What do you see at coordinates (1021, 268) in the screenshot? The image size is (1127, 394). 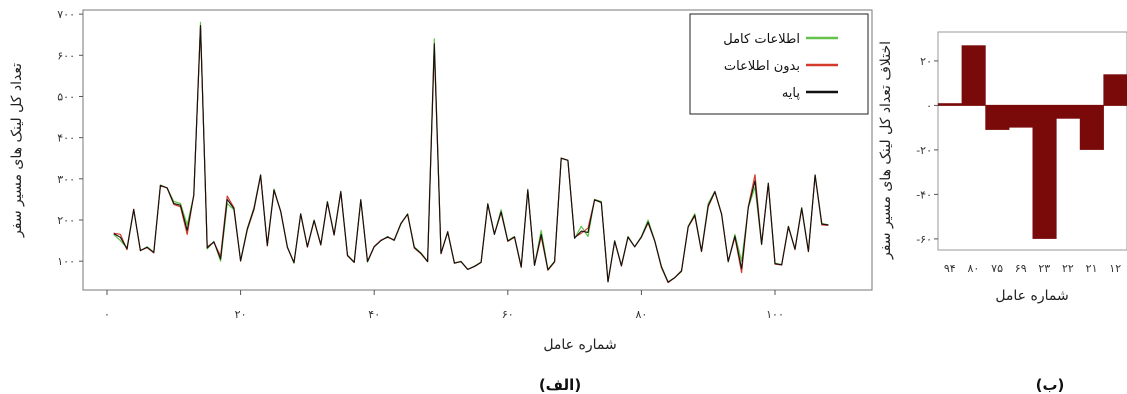 I see `bar-x-tick-label: ۶۹` at bounding box center [1021, 268].